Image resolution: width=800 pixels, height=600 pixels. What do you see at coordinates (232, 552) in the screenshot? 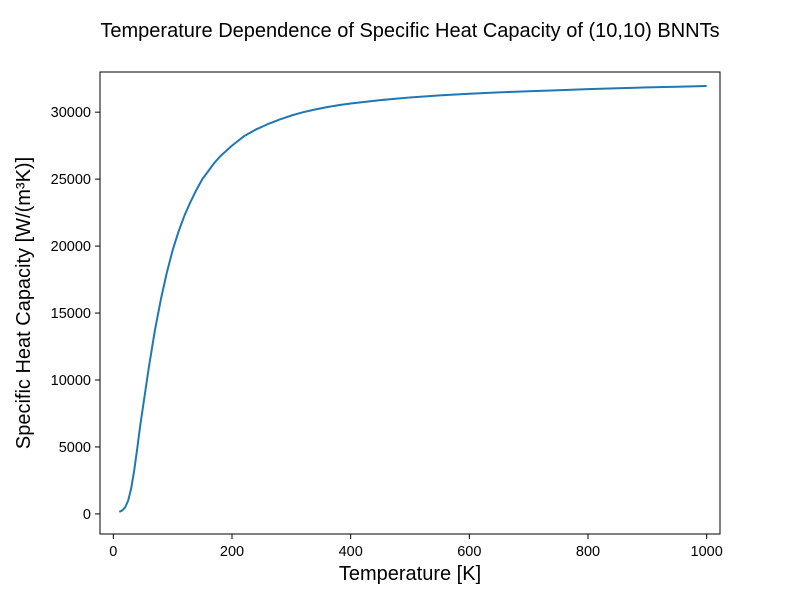
I see `x-tick-label: 200` at bounding box center [232, 552].